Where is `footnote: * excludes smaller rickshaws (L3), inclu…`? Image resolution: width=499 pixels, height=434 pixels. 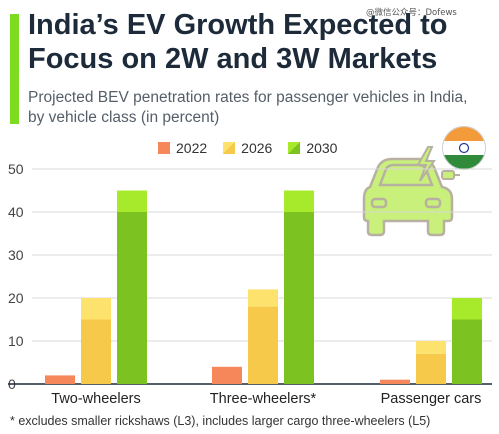 footnote: * excludes smaller rickshaws (L3), inclu… is located at coordinates (220, 421).